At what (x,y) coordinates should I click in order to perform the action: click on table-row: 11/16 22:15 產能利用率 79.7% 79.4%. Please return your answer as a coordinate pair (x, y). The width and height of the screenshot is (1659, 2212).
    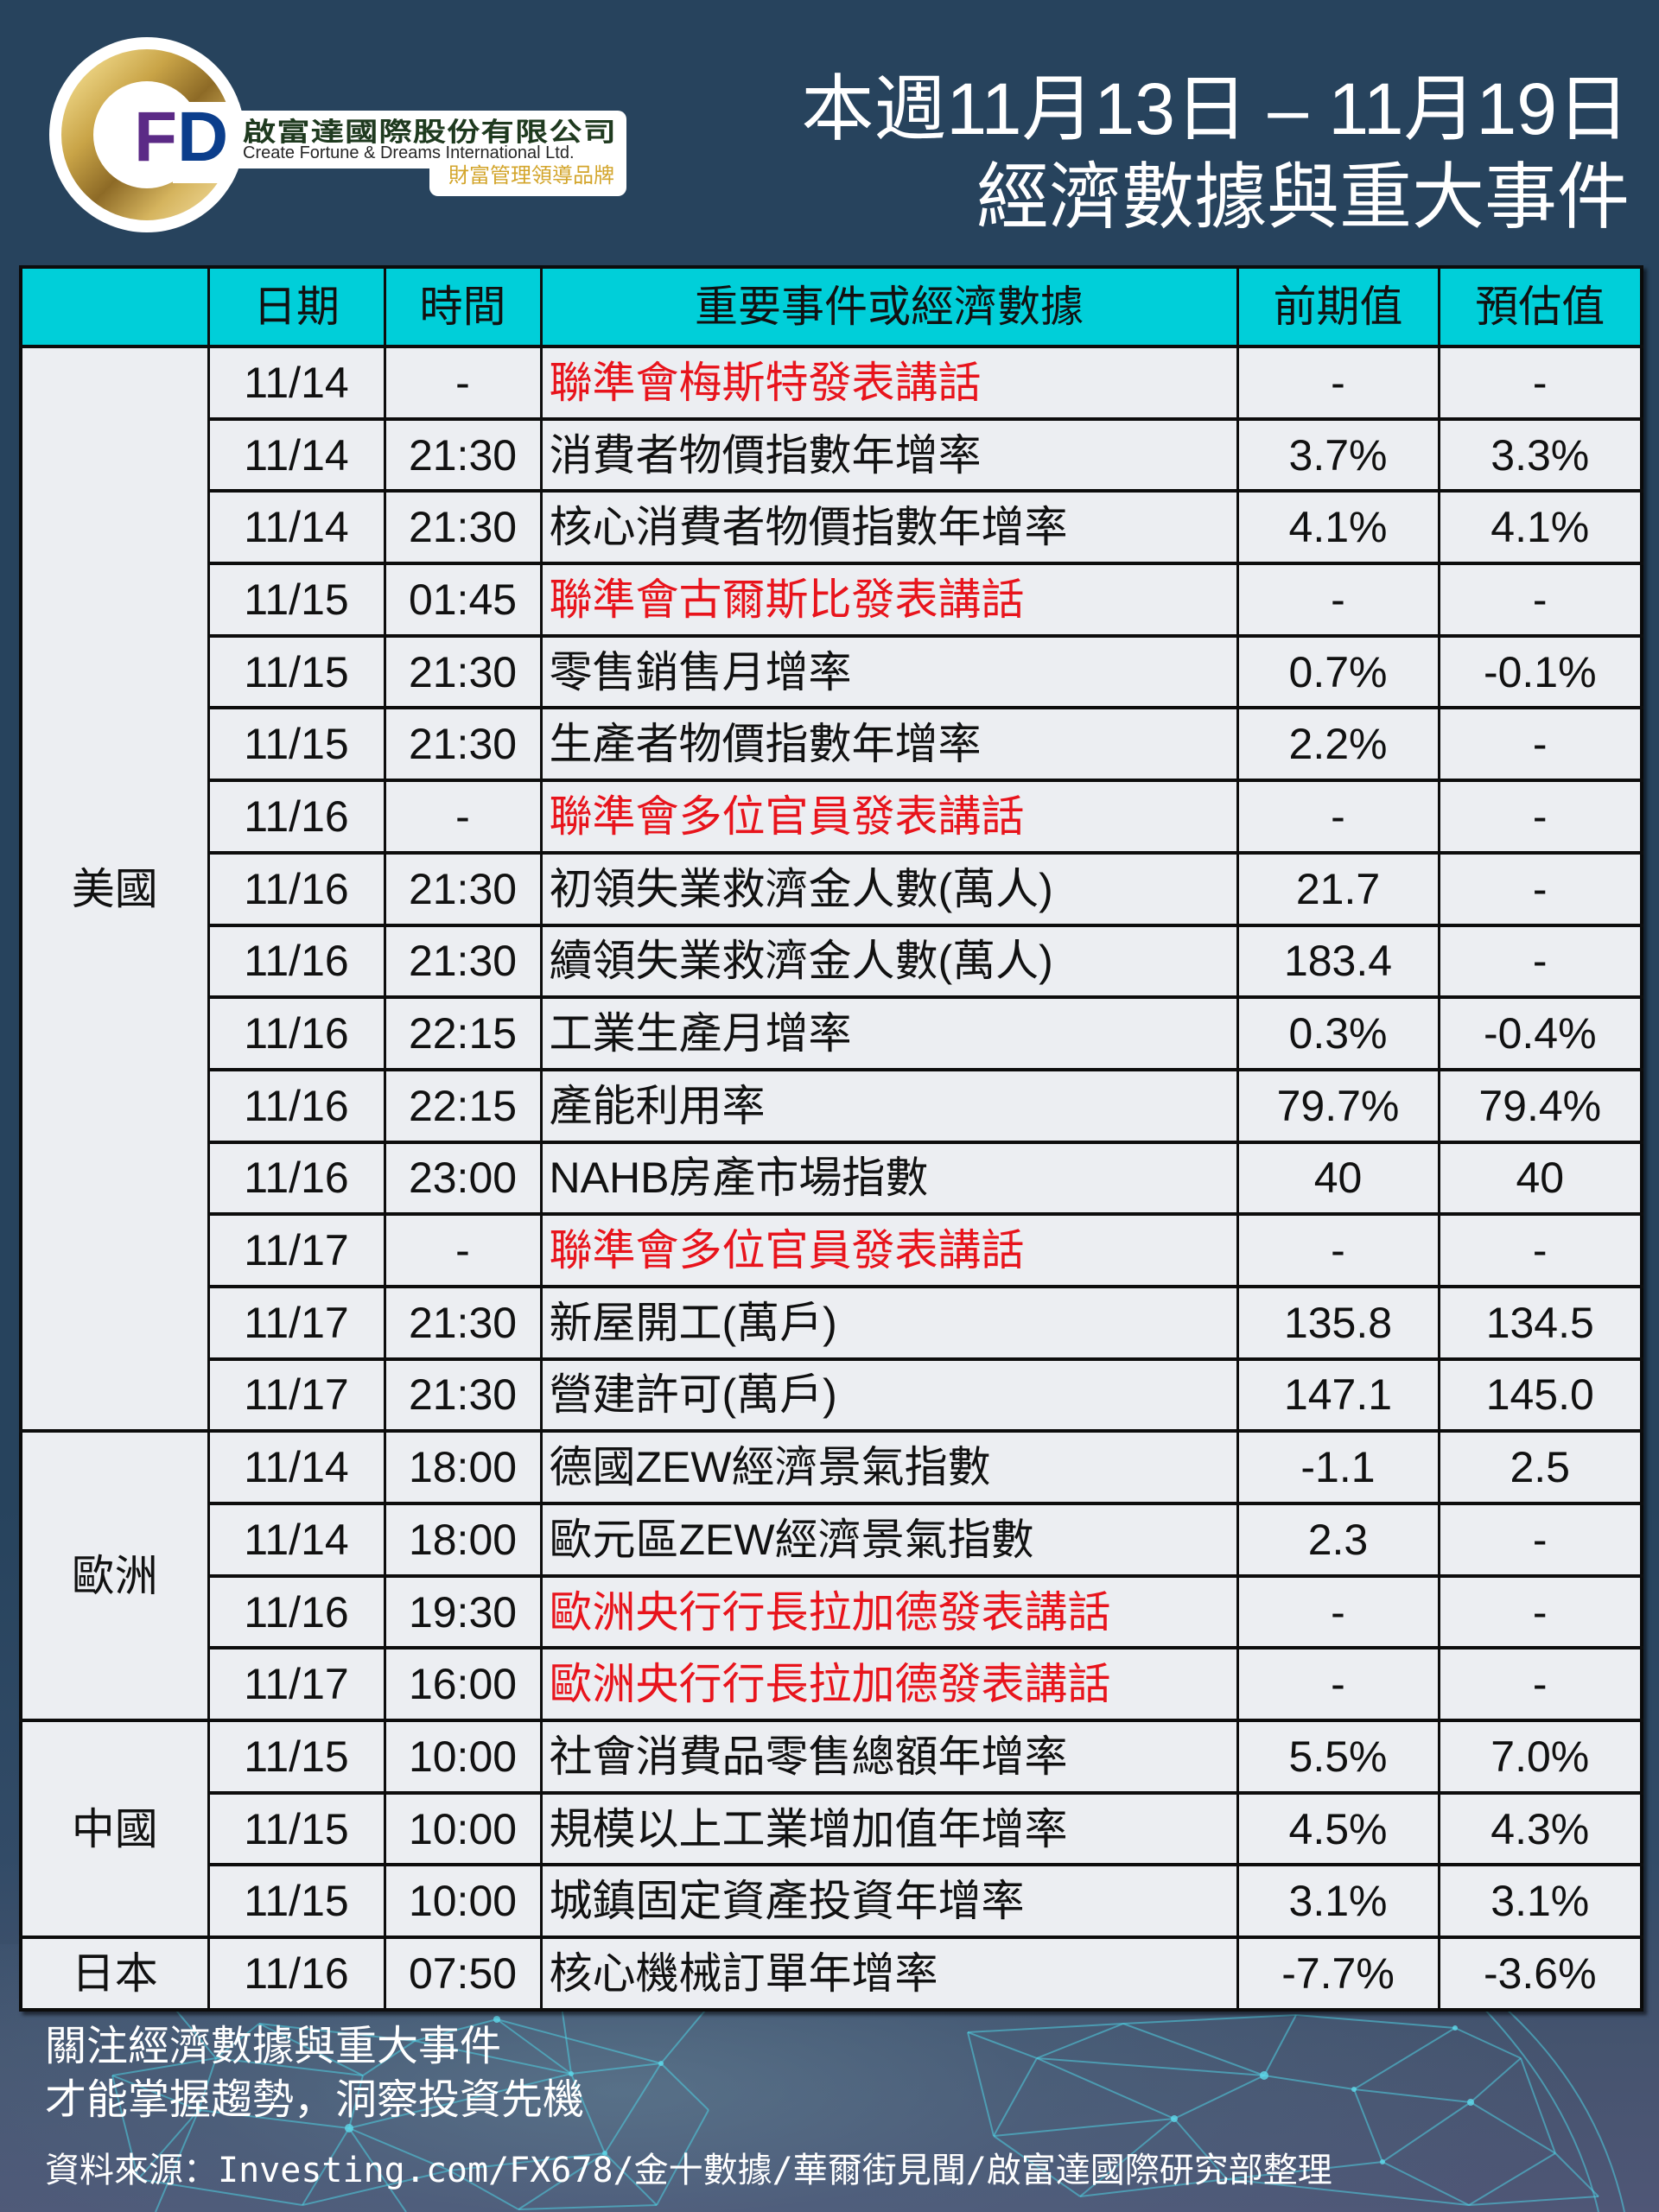
    Looking at the image, I should click on (832, 1105).